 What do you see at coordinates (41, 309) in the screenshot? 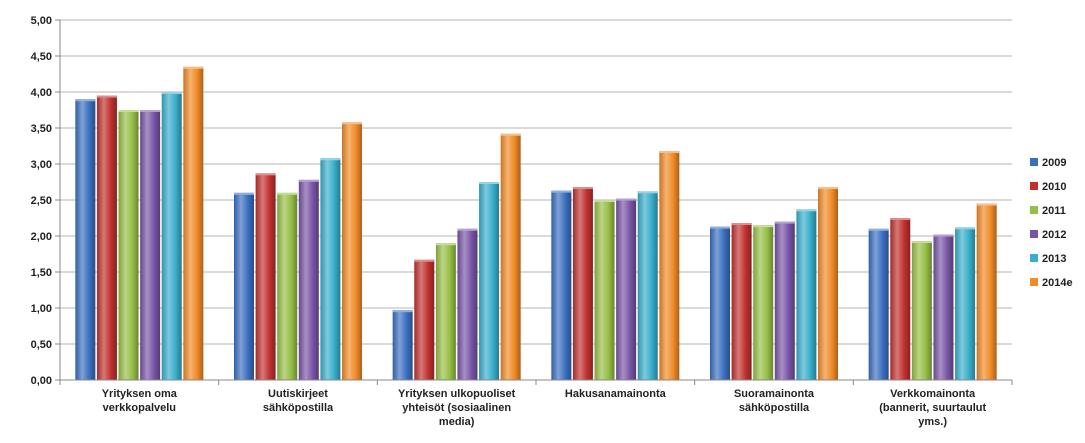
I see `y-tick-label: 1,00` at bounding box center [41, 309].